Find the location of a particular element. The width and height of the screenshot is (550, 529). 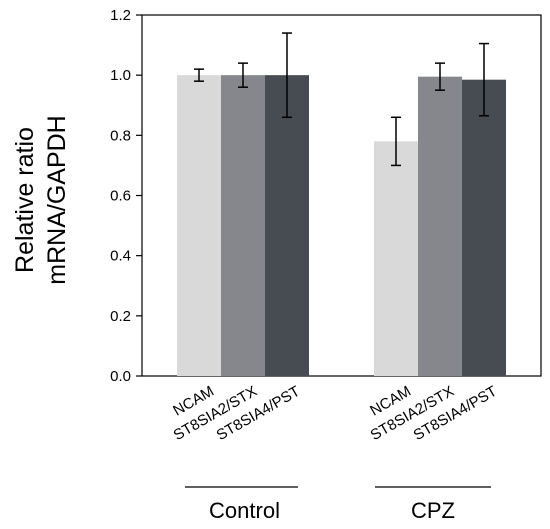

y-tick-label: 0.2 is located at coordinates (120, 316).